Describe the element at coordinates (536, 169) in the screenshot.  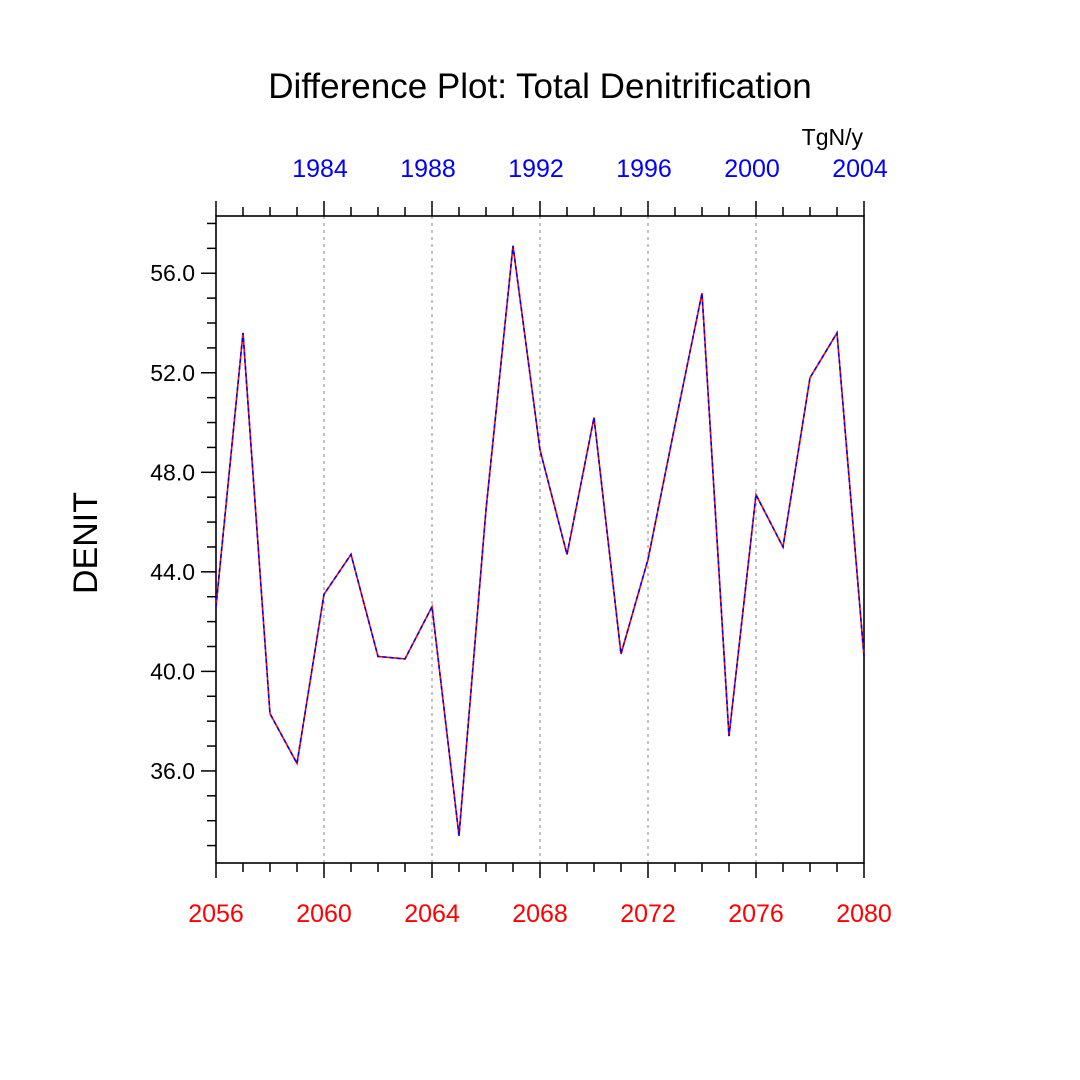
I see `top-tick-label-1992: 1992` at that location.